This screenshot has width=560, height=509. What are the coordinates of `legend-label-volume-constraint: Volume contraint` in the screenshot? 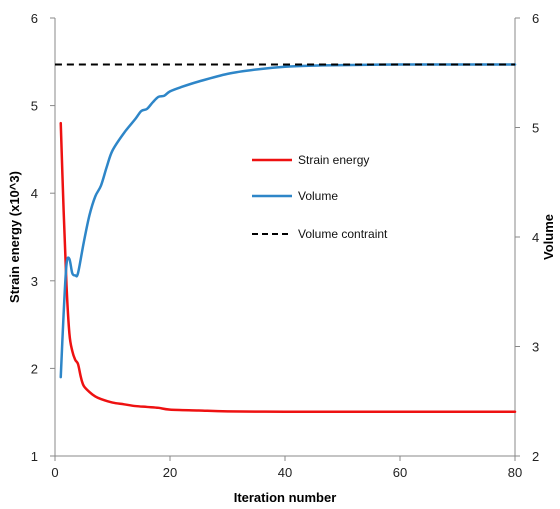 It's located at (343, 234).